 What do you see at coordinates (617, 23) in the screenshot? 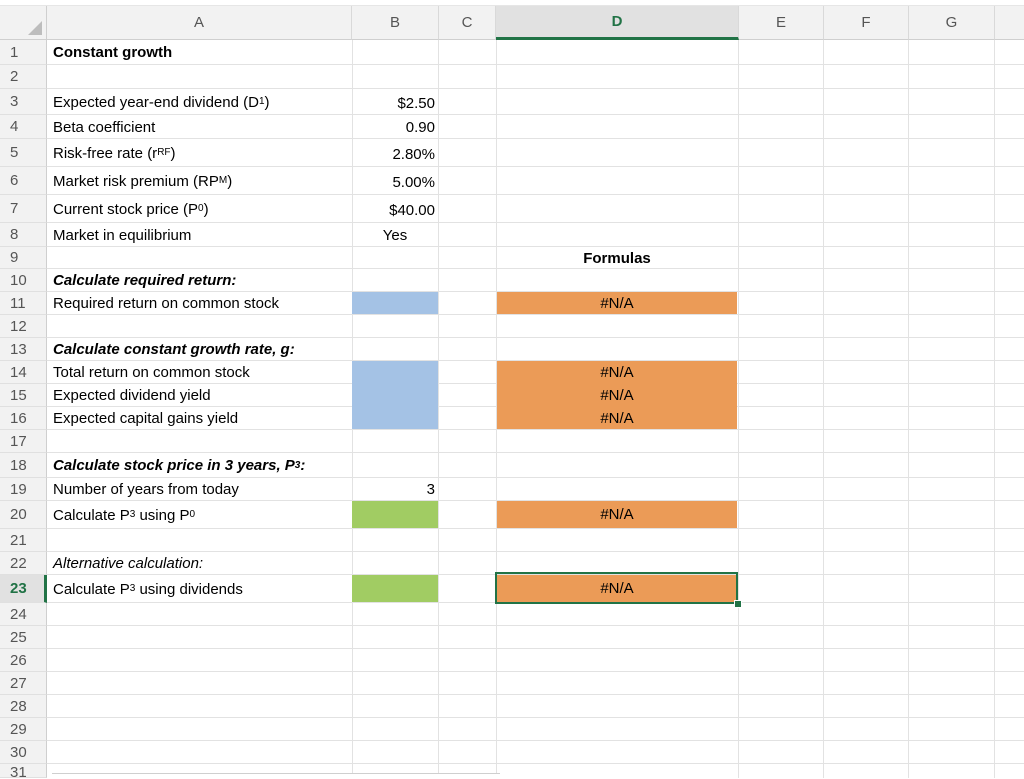
I see `column-header-d: D` at bounding box center [617, 23].